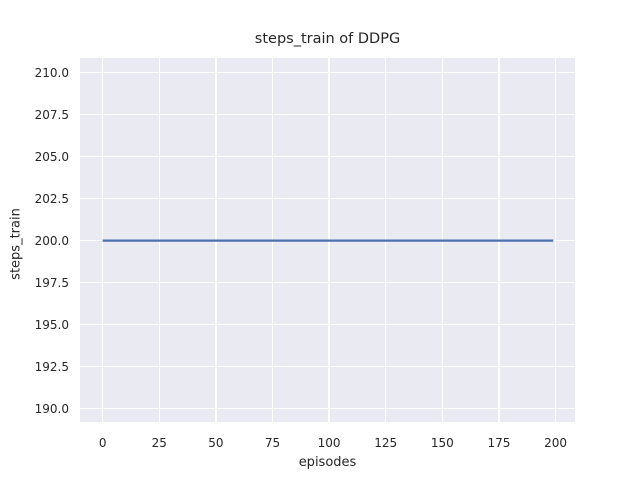 This screenshot has height=480, width=640. Describe the element at coordinates (51, 114) in the screenshot. I see `y-tick-label: 207.5` at that location.